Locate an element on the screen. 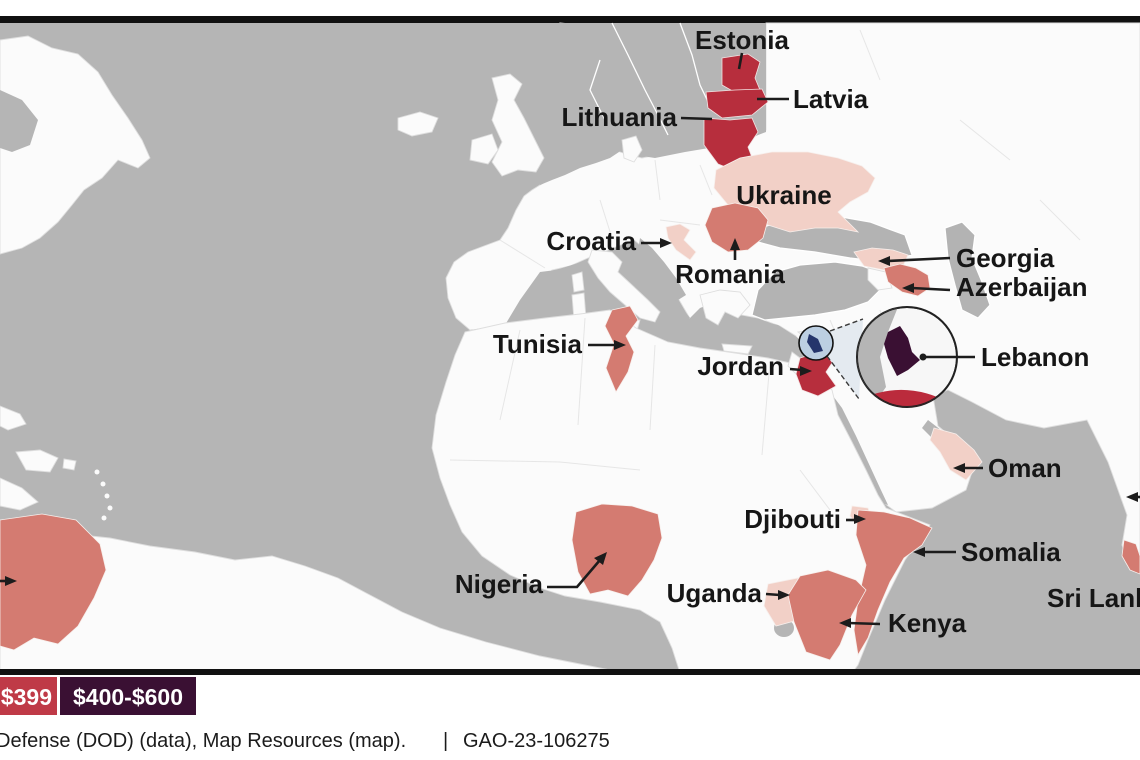 The image size is (1140, 760). label-lebanon: Lebanon is located at coordinates (1035, 357).